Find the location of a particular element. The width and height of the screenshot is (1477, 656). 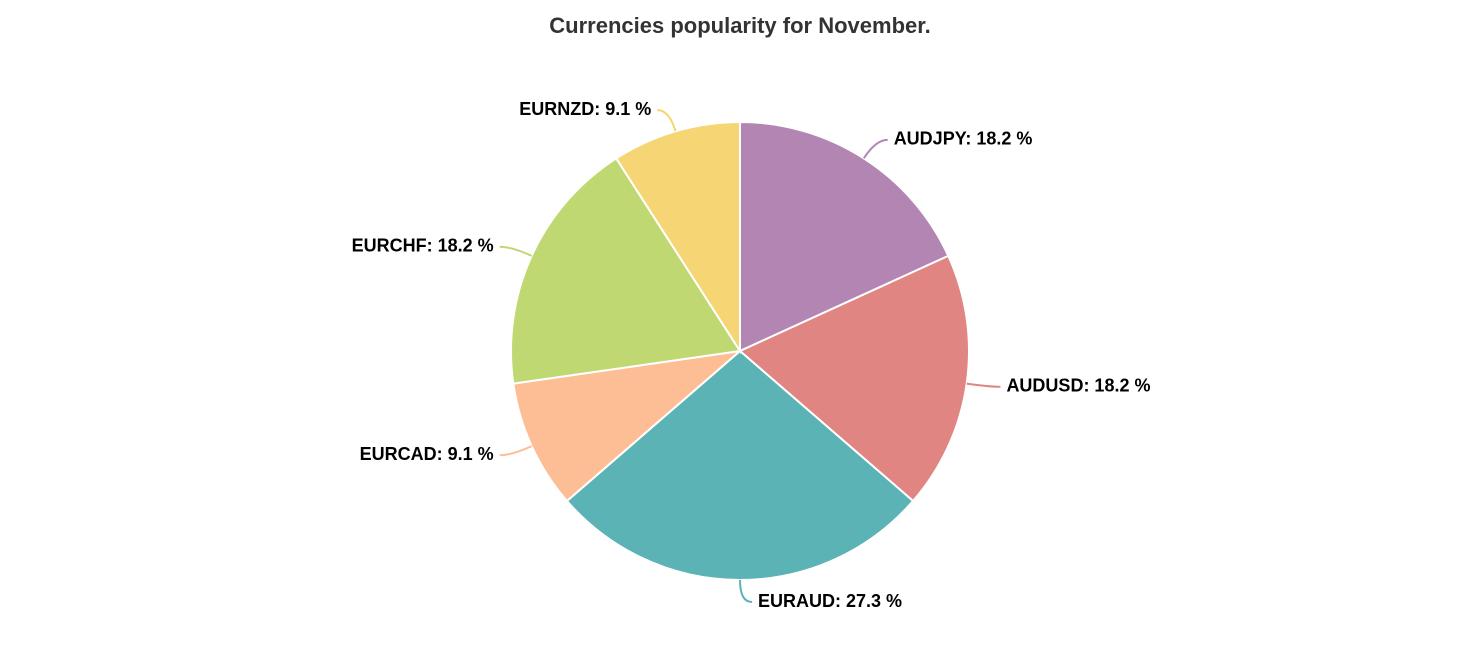

data-label: EURAUD: 27.3 % is located at coordinates (830, 601).